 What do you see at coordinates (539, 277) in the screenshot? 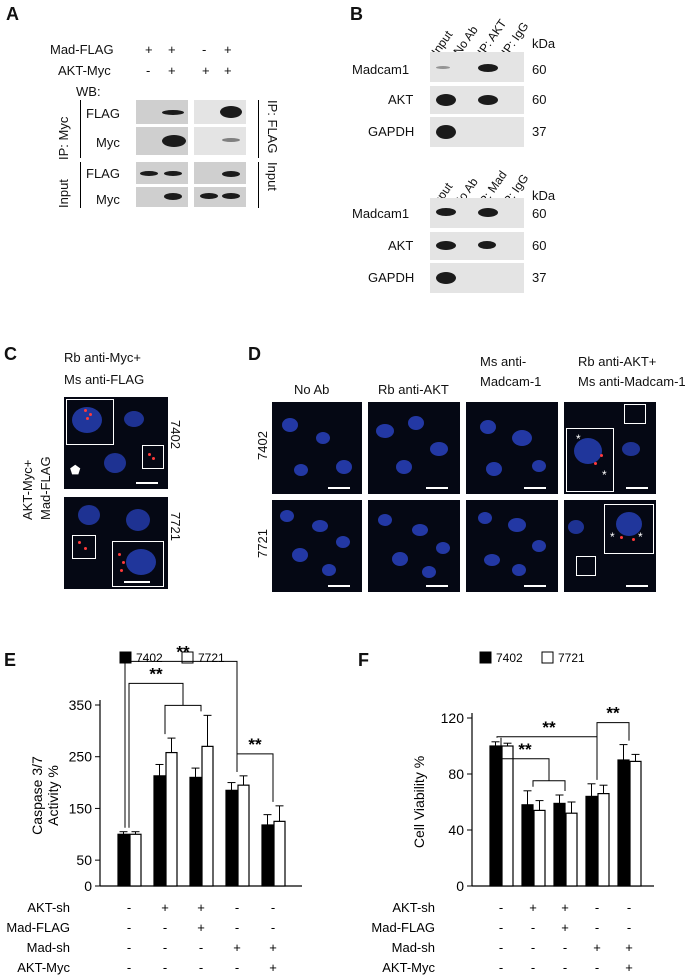
I see `b-bot-kda-37: 37` at bounding box center [539, 277].